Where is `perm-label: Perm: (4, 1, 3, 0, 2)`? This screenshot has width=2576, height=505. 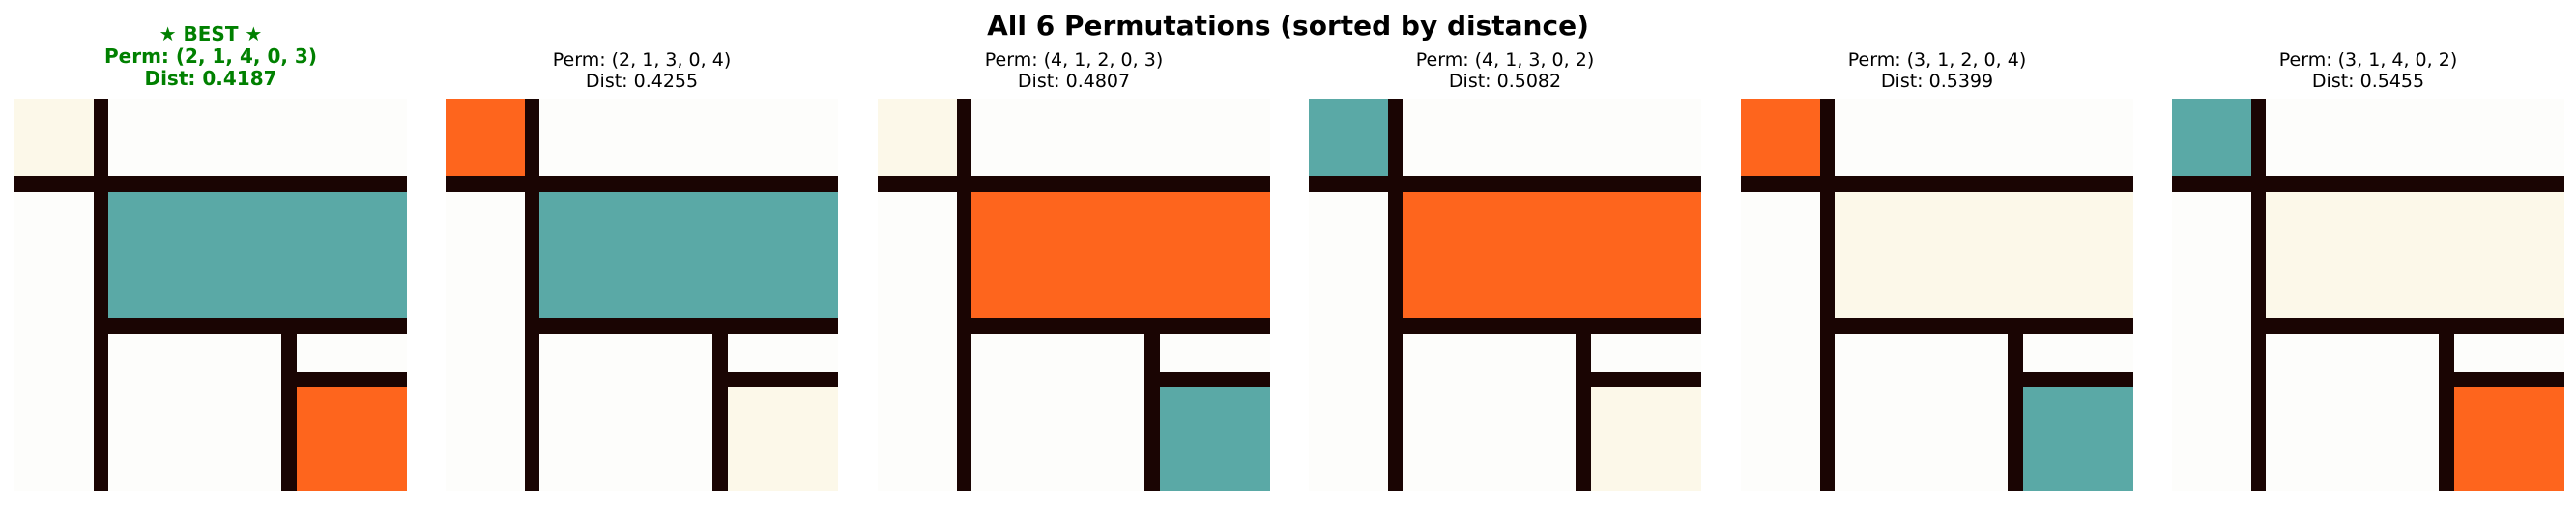 perm-label: Perm: (4, 1, 3, 0, 2) is located at coordinates (1505, 60).